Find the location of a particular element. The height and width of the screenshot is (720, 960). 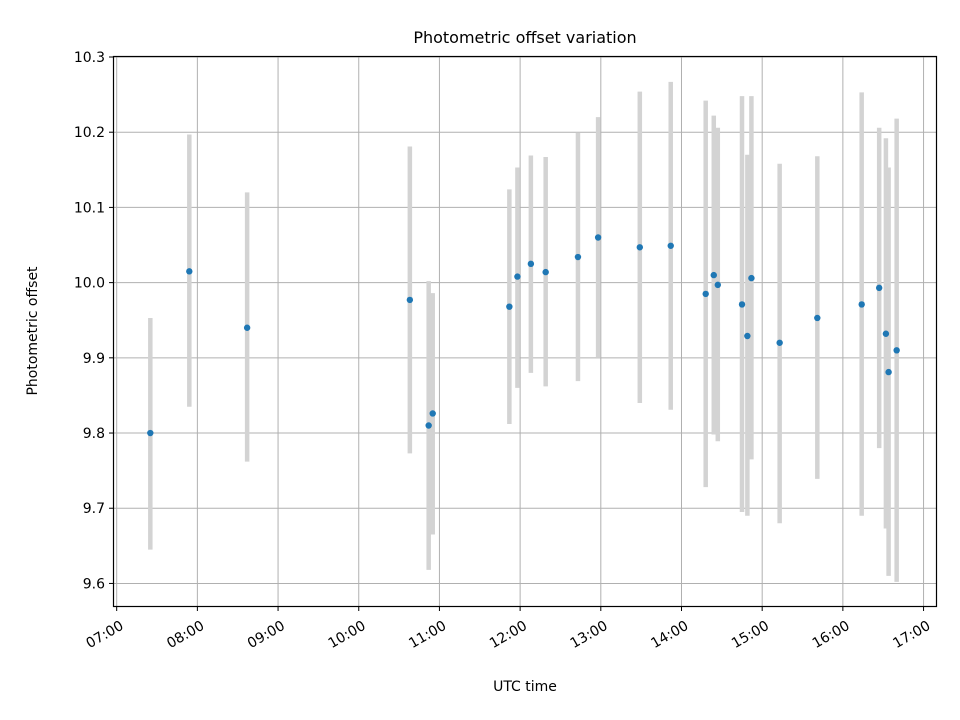

chart-title: Photometric offset variation is located at coordinates (524, 37).